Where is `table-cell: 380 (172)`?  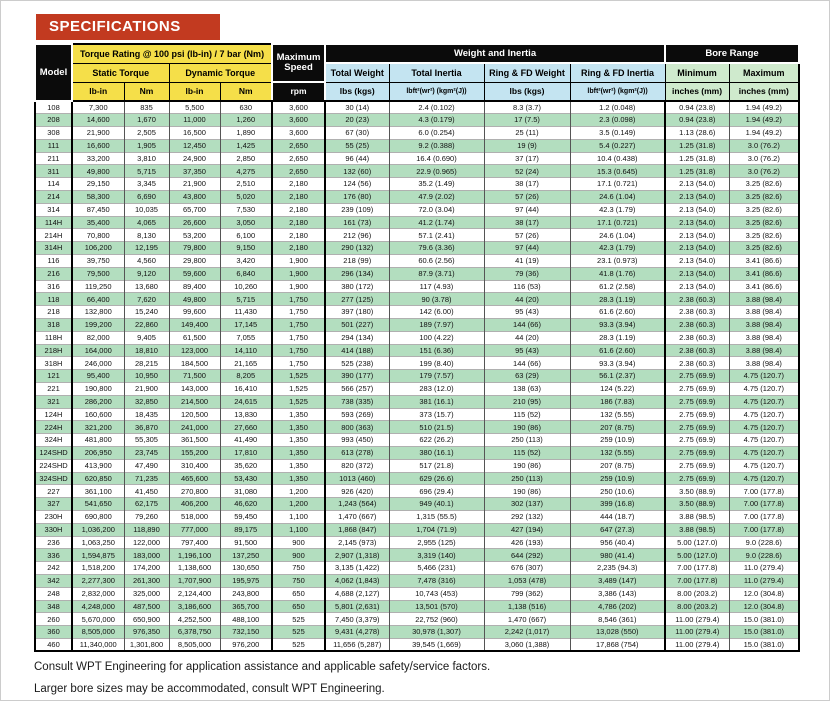
table-cell: 380 (172) is located at coordinates (357, 286).